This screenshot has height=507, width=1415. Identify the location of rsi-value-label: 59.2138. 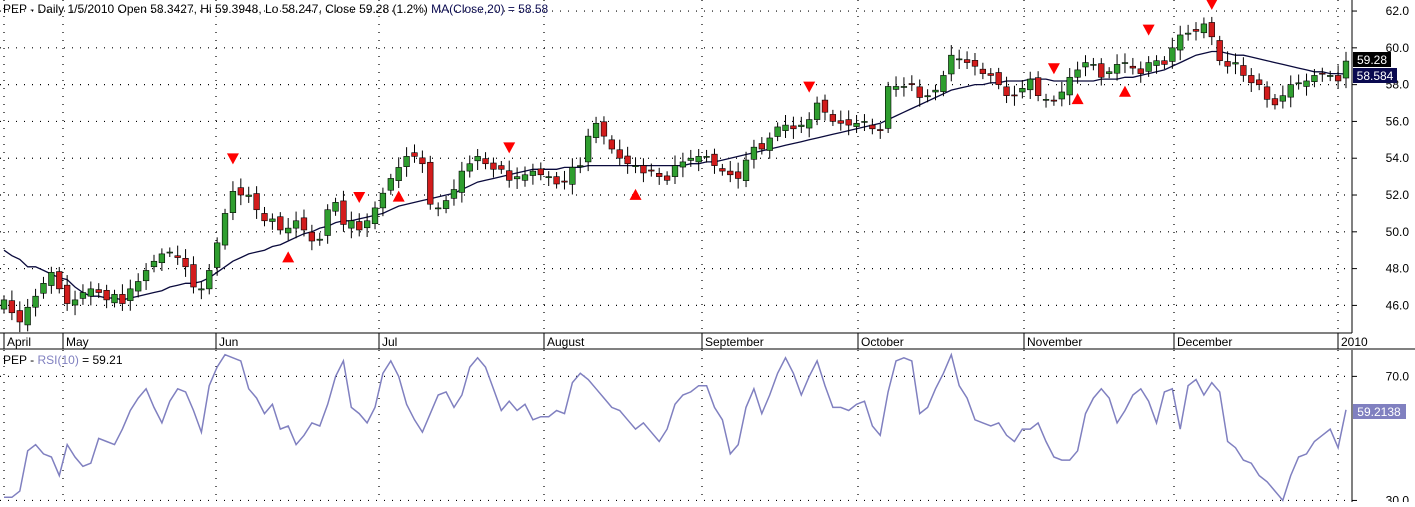
(1379, 411).